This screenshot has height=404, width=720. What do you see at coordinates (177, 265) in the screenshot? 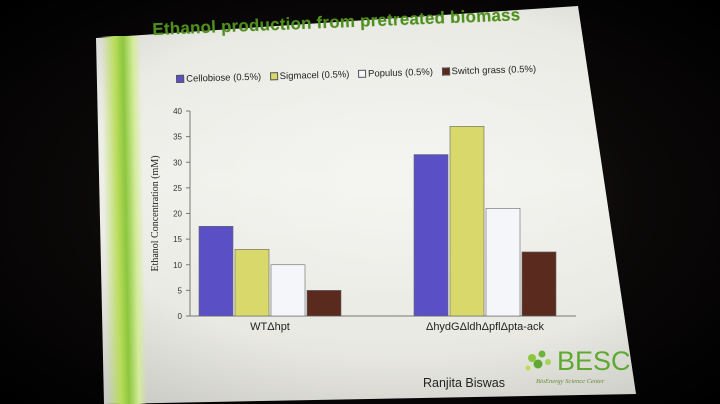
I see `y-tick-label: 10` at bounding box center [177, 265].